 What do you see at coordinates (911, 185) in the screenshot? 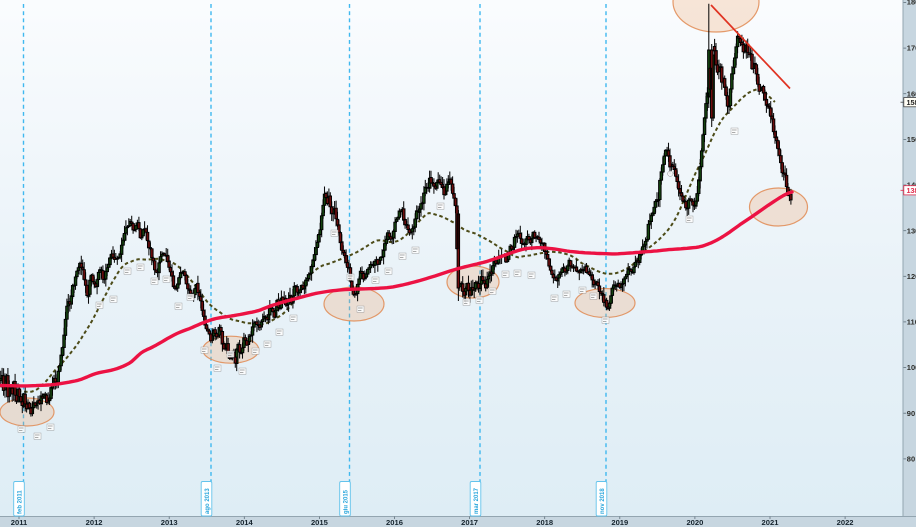
I see `svg-text: 140` at bounding box center [911, 185].